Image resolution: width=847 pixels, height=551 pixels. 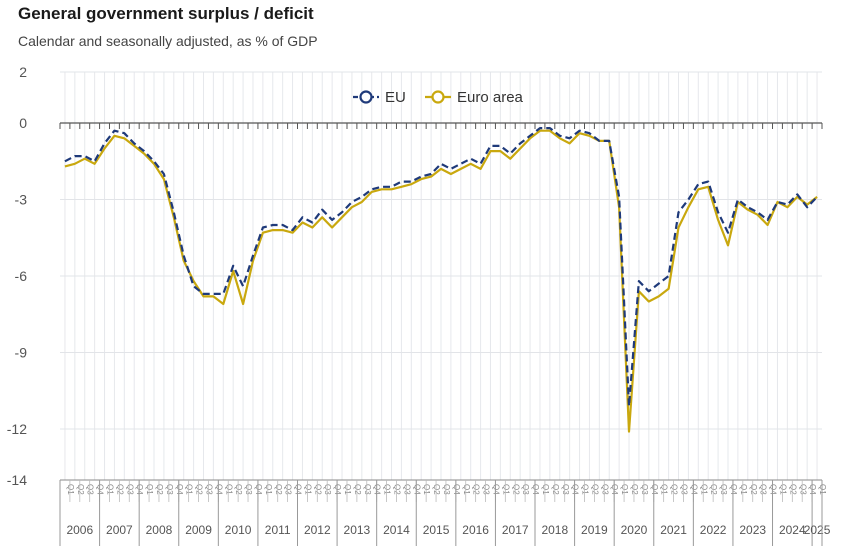 I want to click on year-tick-label: 2010, so click(x=238, y=530).